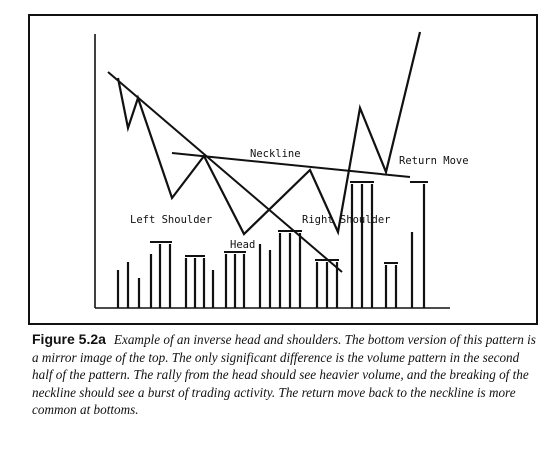 The width and height of the screenshot is (560, 451). What do you see at coordinates (275, 154) in the screenshot?
I see `neckline-label: Neckline` at bounding box center [275, 154].